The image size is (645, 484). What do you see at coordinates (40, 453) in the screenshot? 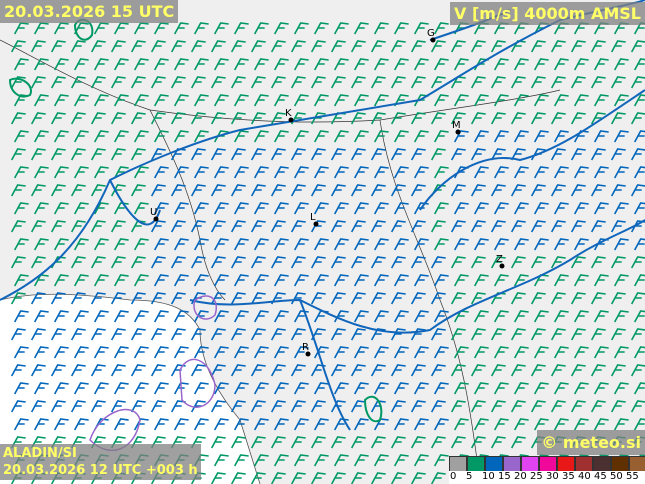
I see `model-name: ALADIN/SI` at bounding box center [40, 453].